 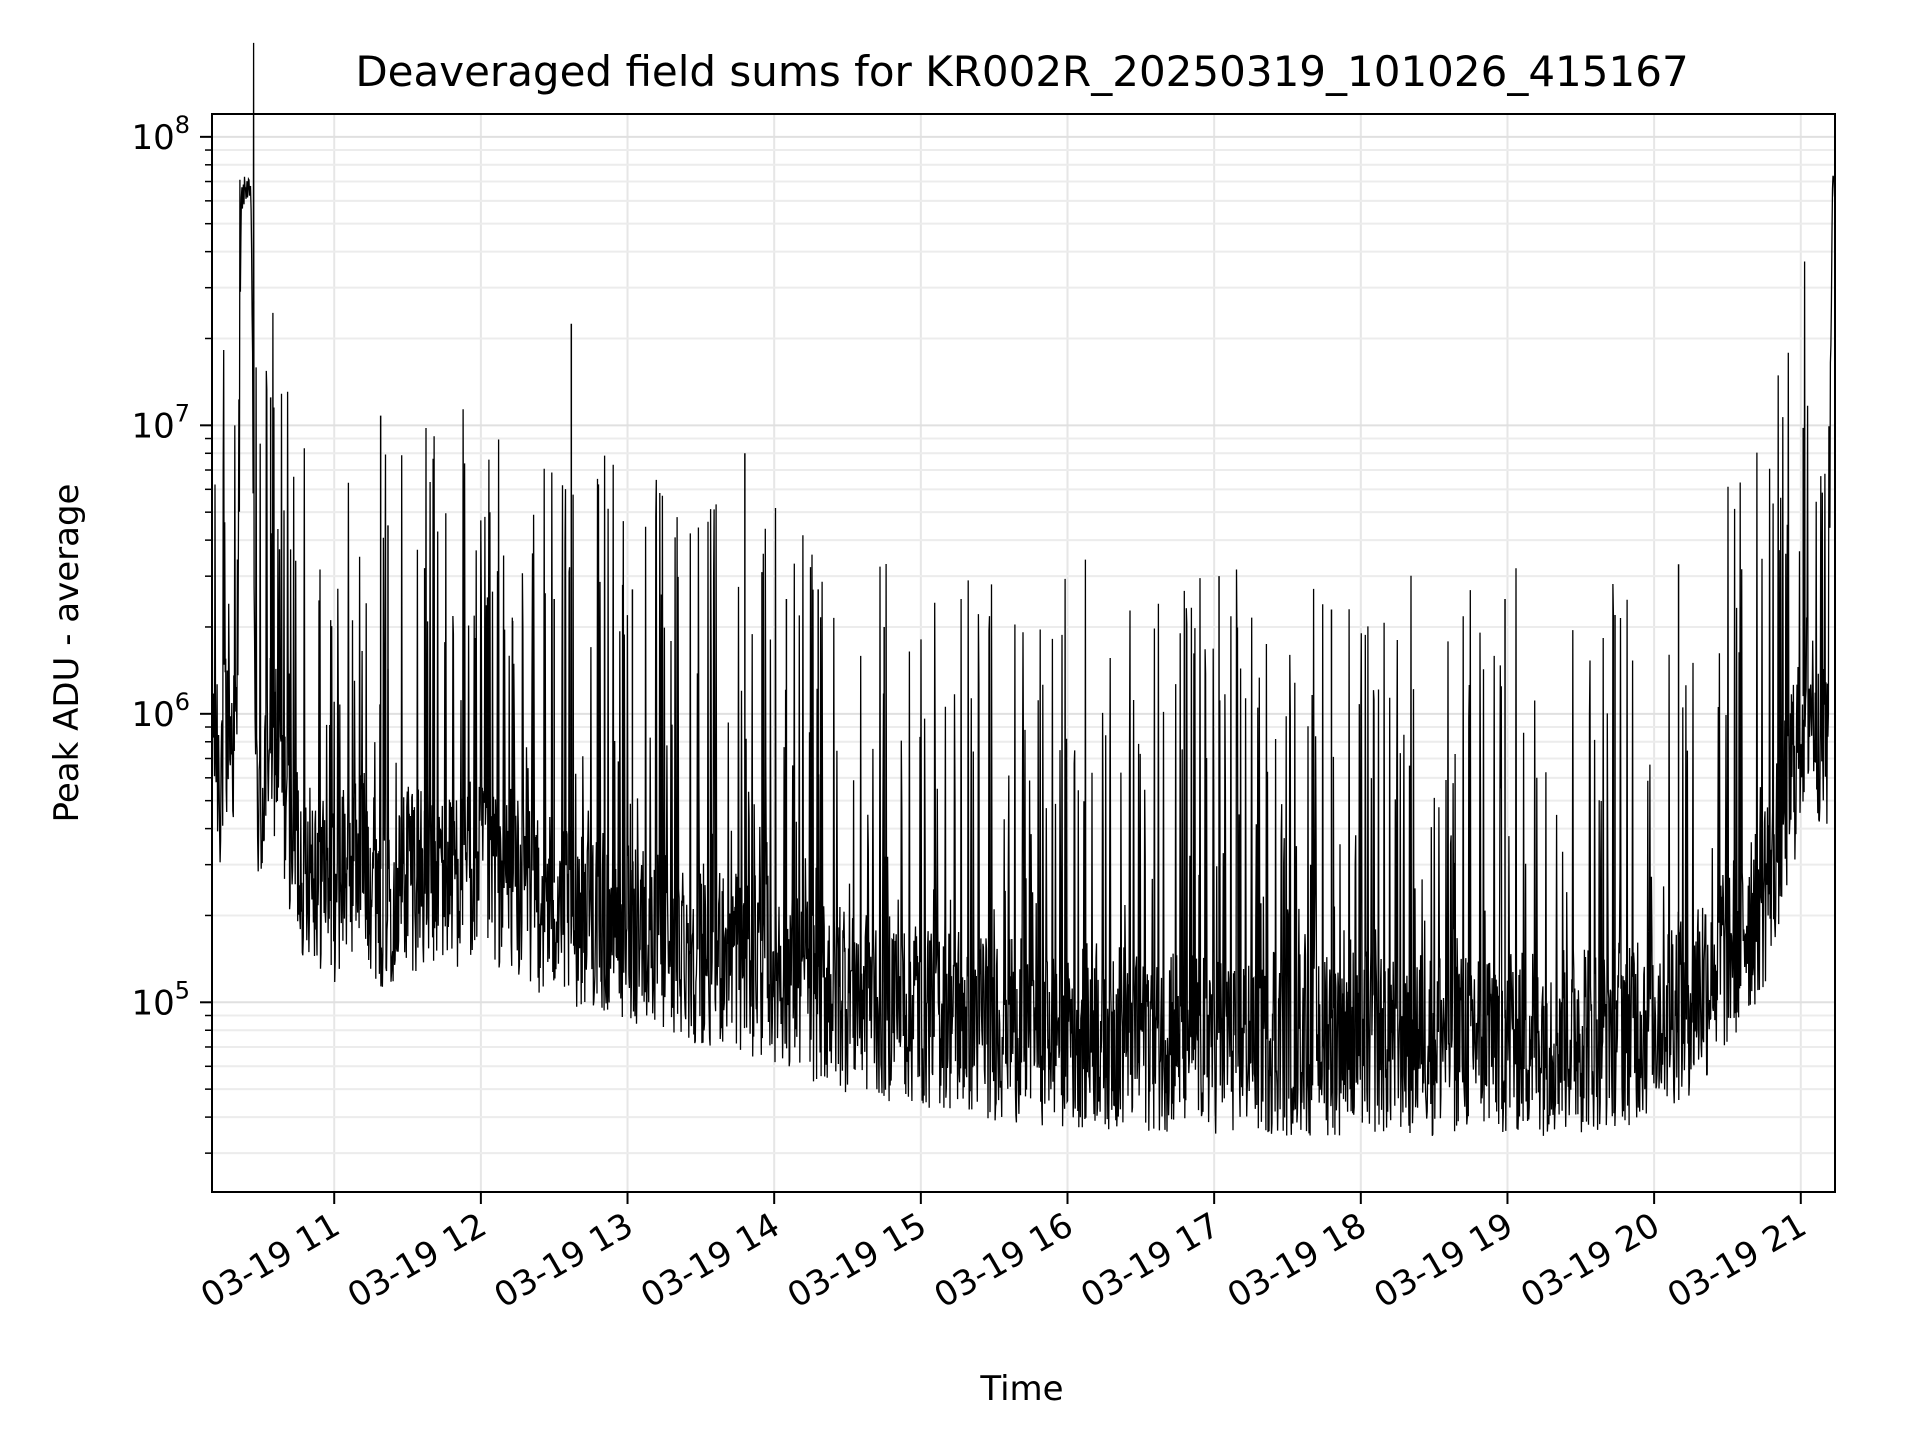 What do you see at coordinates (160, 422) in the screenshot?
I see `y-tick-label-2: 10⁷` at bounding box center [160, 422].